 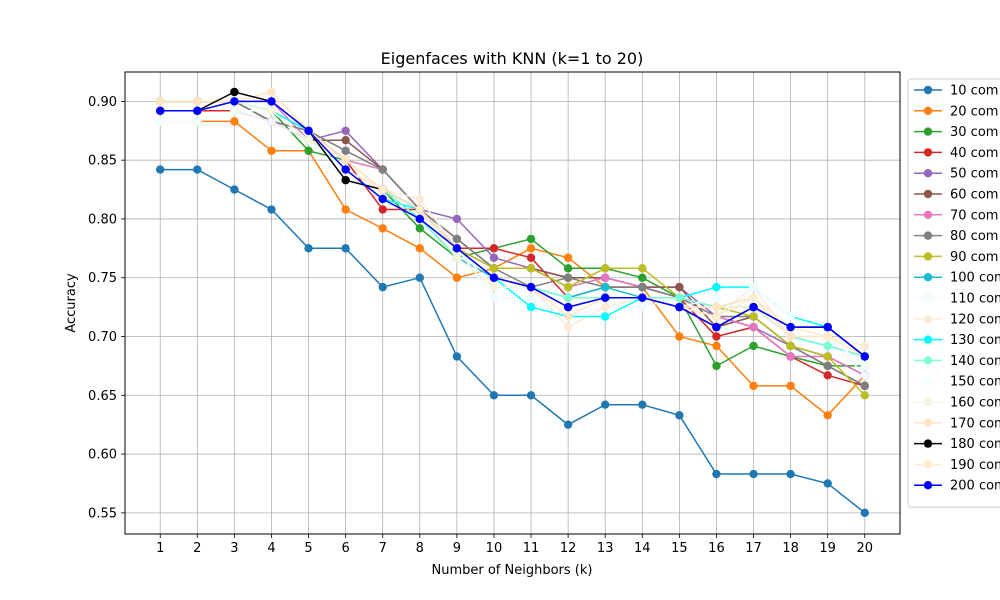 I want to click on y-tick-label: 0.85, so click(x=102, y=161).